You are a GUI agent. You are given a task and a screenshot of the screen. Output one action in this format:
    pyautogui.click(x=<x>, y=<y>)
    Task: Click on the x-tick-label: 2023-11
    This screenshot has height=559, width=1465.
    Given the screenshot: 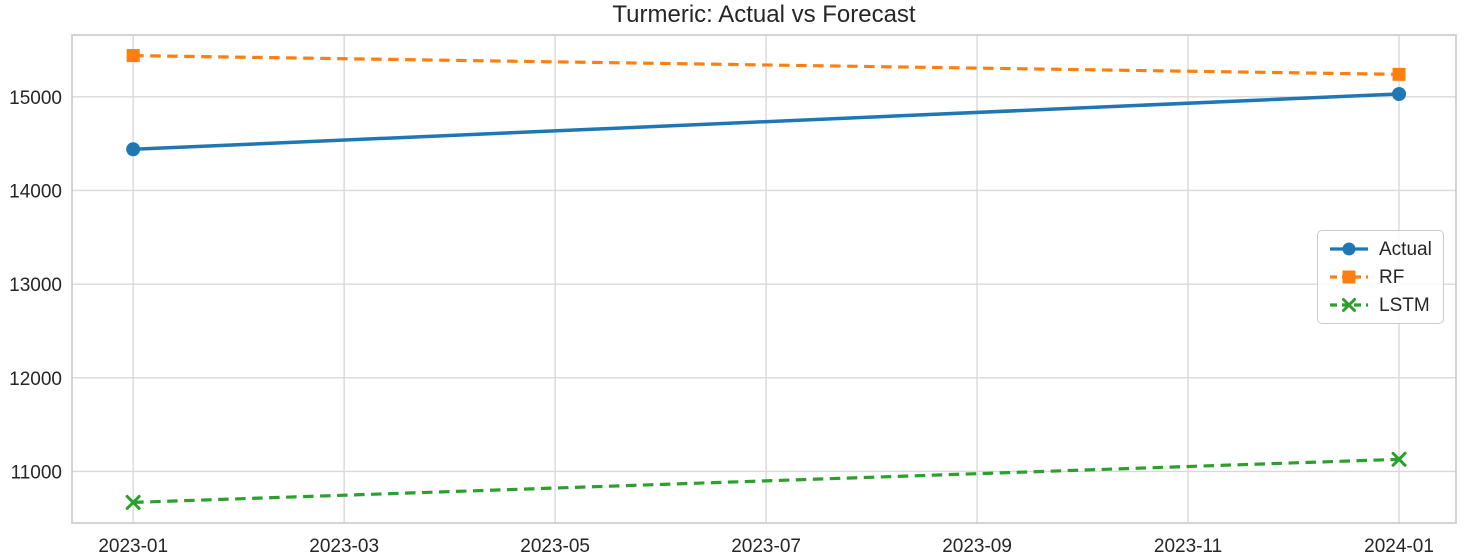 What is the action you would take?
    pyautogui.click(x=1188, y=546)
    